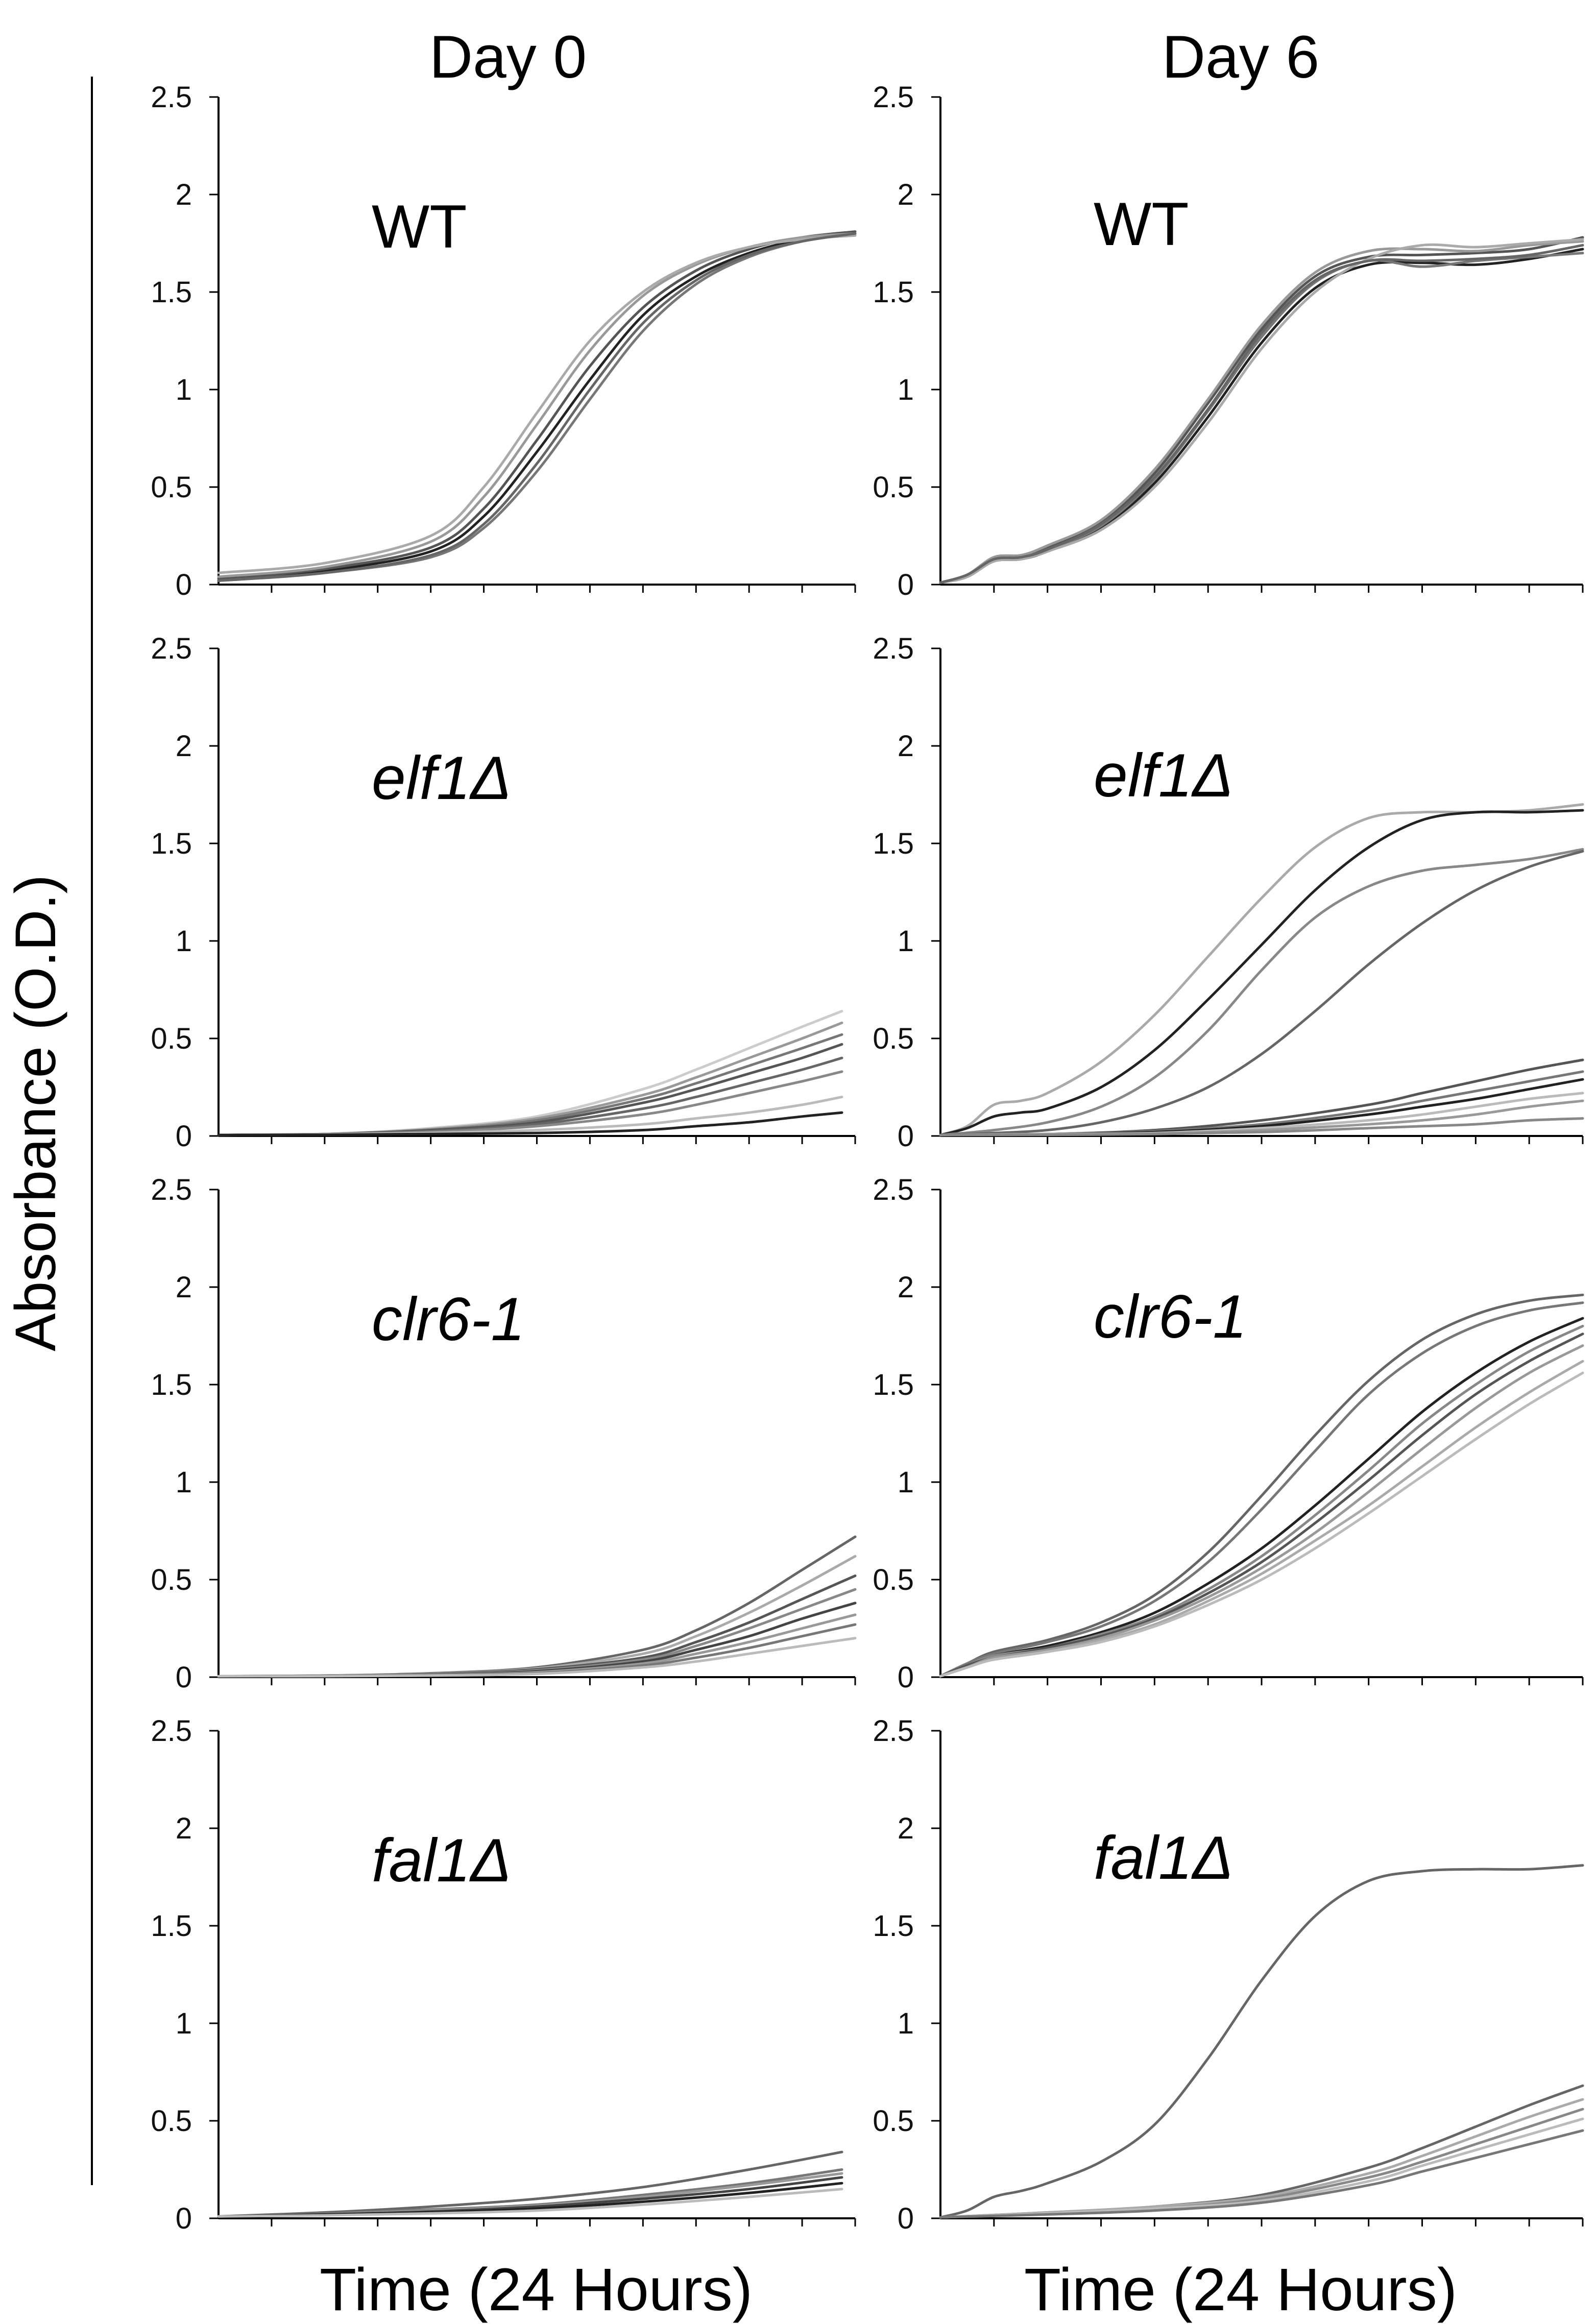  What do you see at coordinates (1240, 2289) in the screenshot?
I see `x-axis-title-right: Time (24 Hours)` at bounding box center [1240, 2289].